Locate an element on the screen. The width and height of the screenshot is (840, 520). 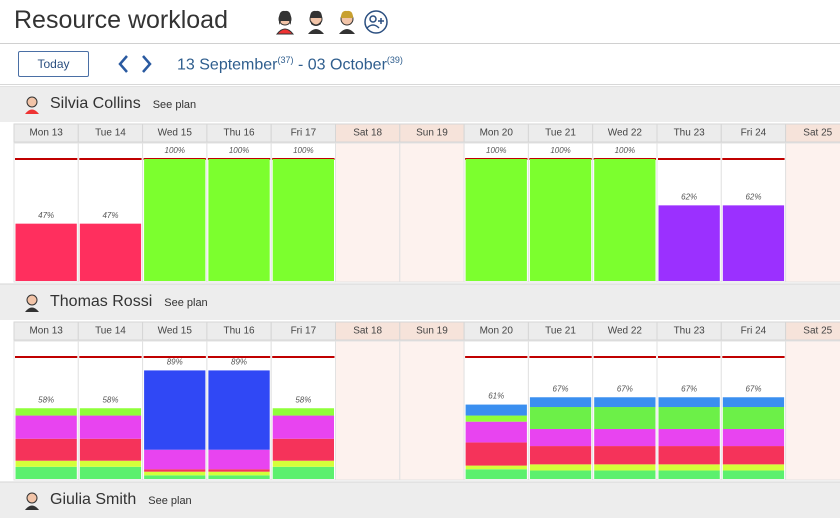
avatar-body is located at coordinates (32, 507).